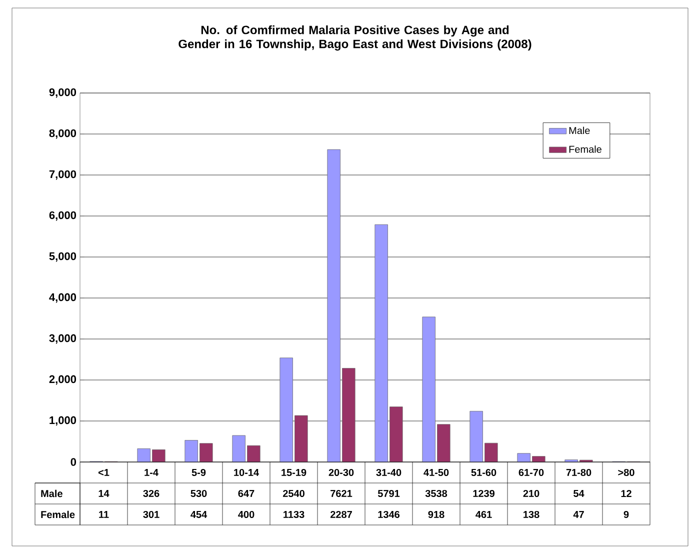 The image size is (691, 548). I want to click on data-label: 400, so click(246, 514).